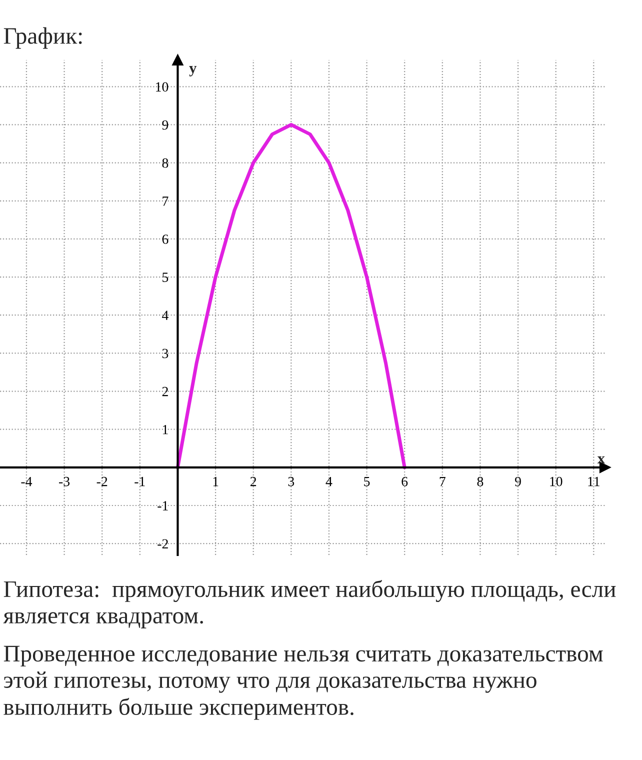 The height and width of the screenshot is (760, 642). Describe the element at coordinates (165, 125) in the screenshot. I see `y-tick-label: 9` at that location.